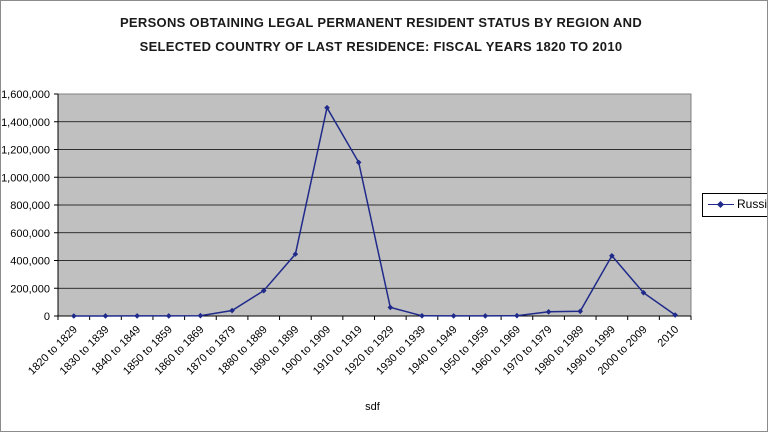 The width and height of the screenshot is (768, 432). What do you see at coordinates (373, 407) in the screenshot?
I see `x-axis-title: sdf` at bounding box center [373, 407].